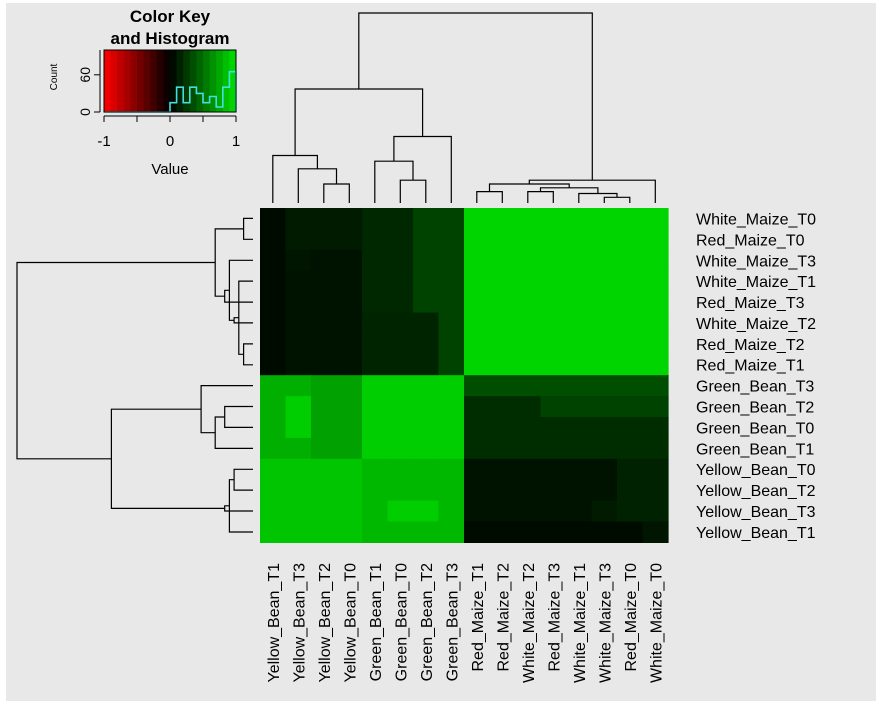 The height and width of the screenshot is (710, 880). I want to click on color-key-y-tick-label: 0, so click(85, 112).